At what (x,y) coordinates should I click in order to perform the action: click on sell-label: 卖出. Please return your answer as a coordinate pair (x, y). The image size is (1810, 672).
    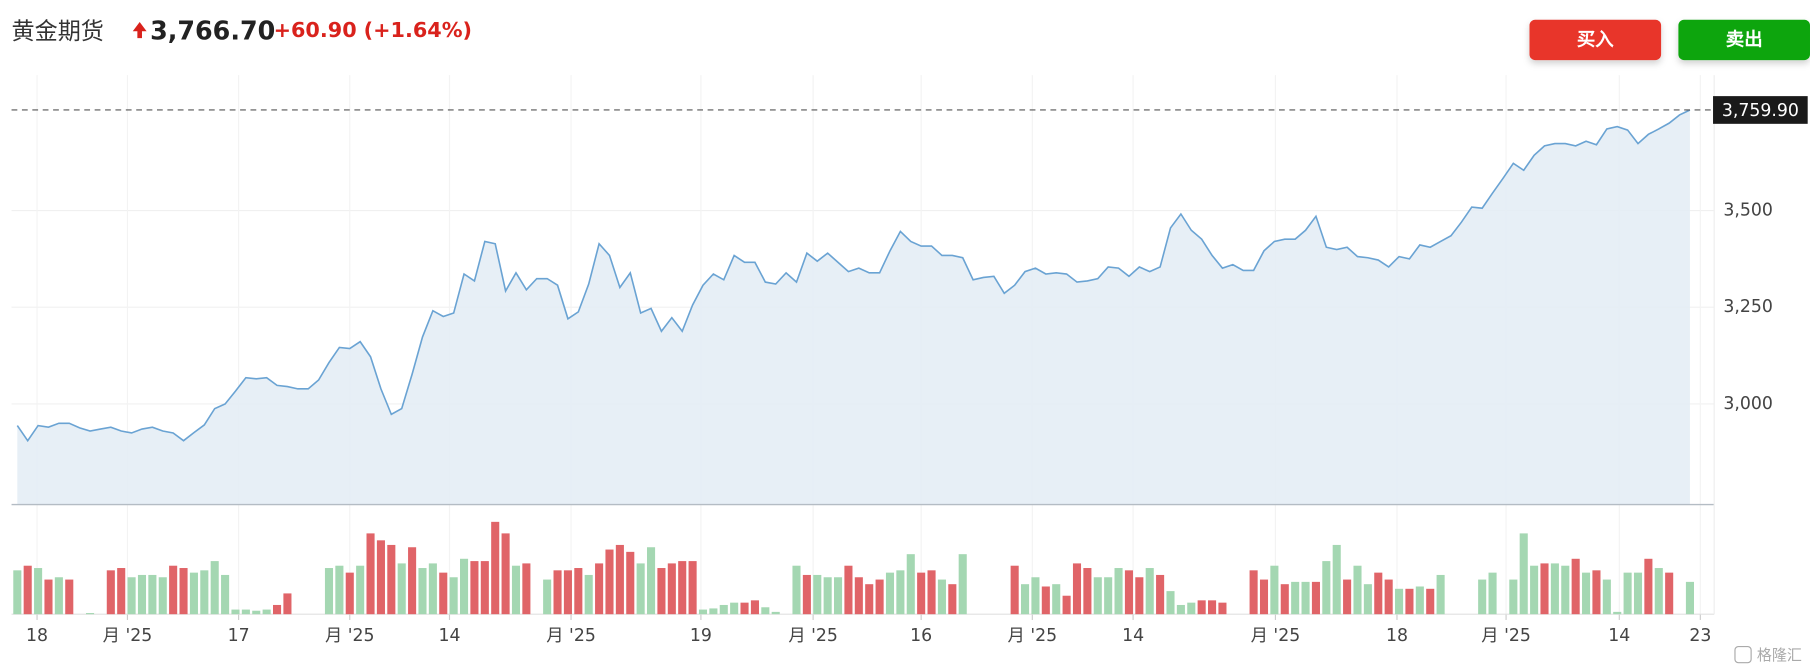
    Looking at the image, I should click on (1744, 39).